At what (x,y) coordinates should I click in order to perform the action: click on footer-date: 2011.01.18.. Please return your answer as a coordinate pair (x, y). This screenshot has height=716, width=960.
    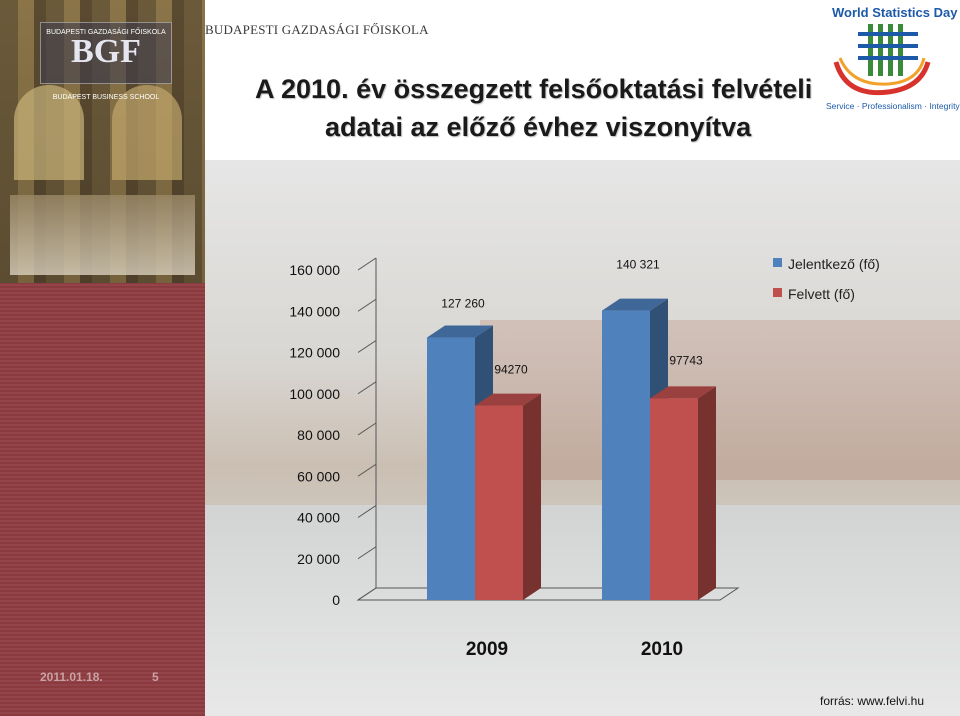
    Looking at the image, I should click on (71, 677).